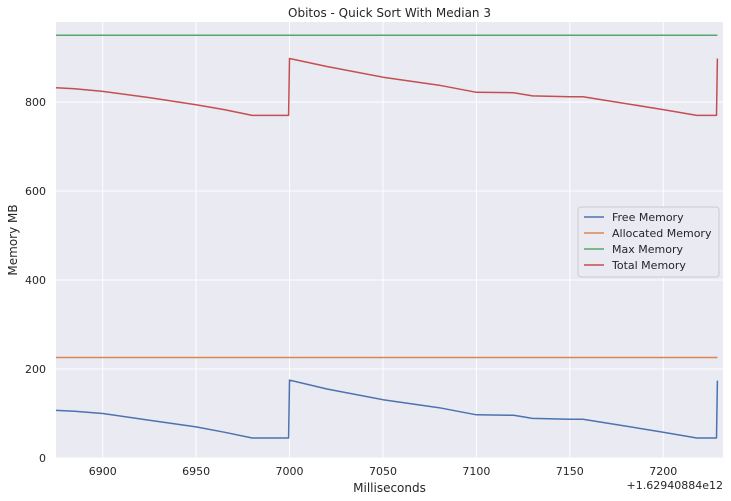 This screenshot has height=501, width=731. What do you see at coordinates (35, 369) in the screenshot?
I see `y-tick-label: 200` at bounding box center [35, 369].